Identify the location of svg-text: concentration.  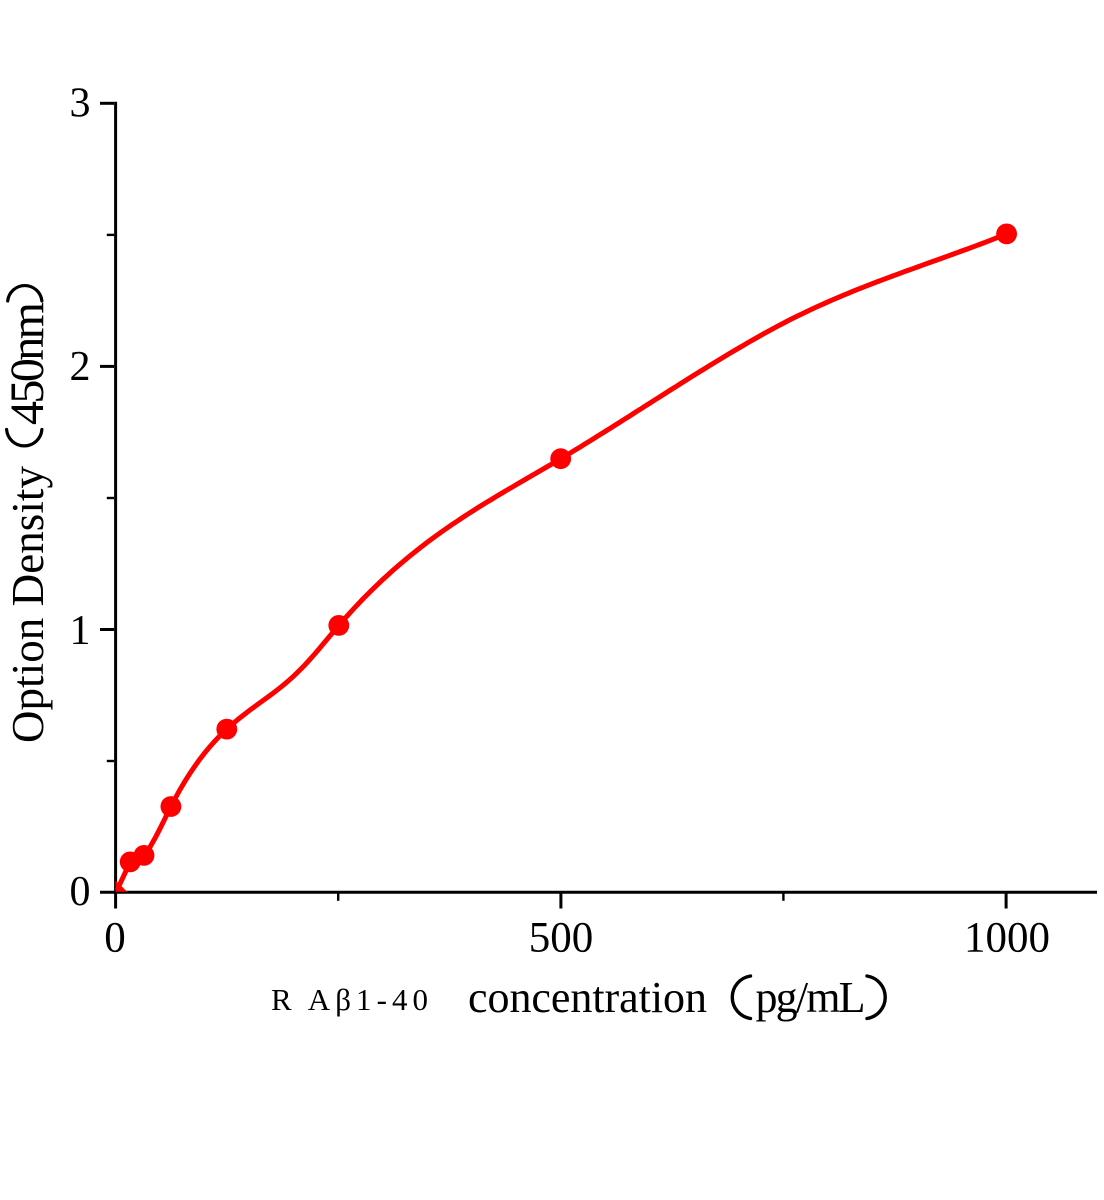
(587, 997).